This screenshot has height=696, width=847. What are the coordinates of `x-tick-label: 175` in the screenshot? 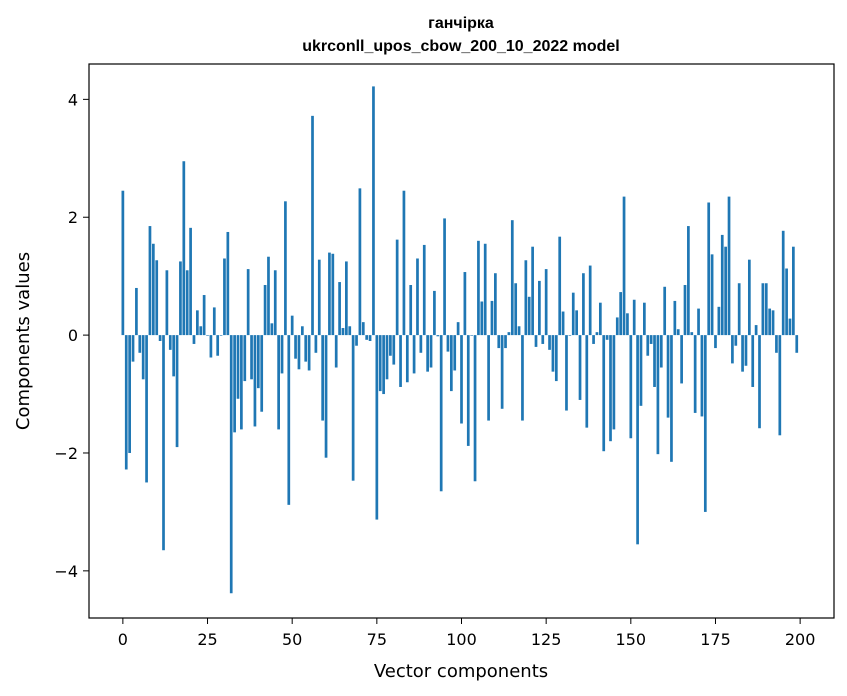 It's located at (715, 639).